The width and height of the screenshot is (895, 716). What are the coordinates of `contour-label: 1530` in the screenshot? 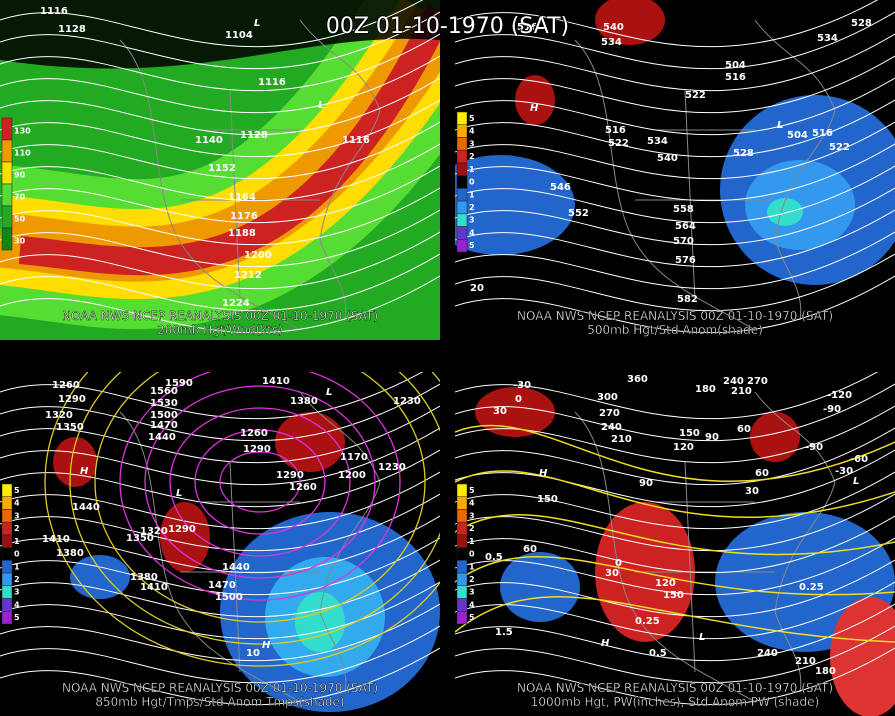 It's located at (164, 403).